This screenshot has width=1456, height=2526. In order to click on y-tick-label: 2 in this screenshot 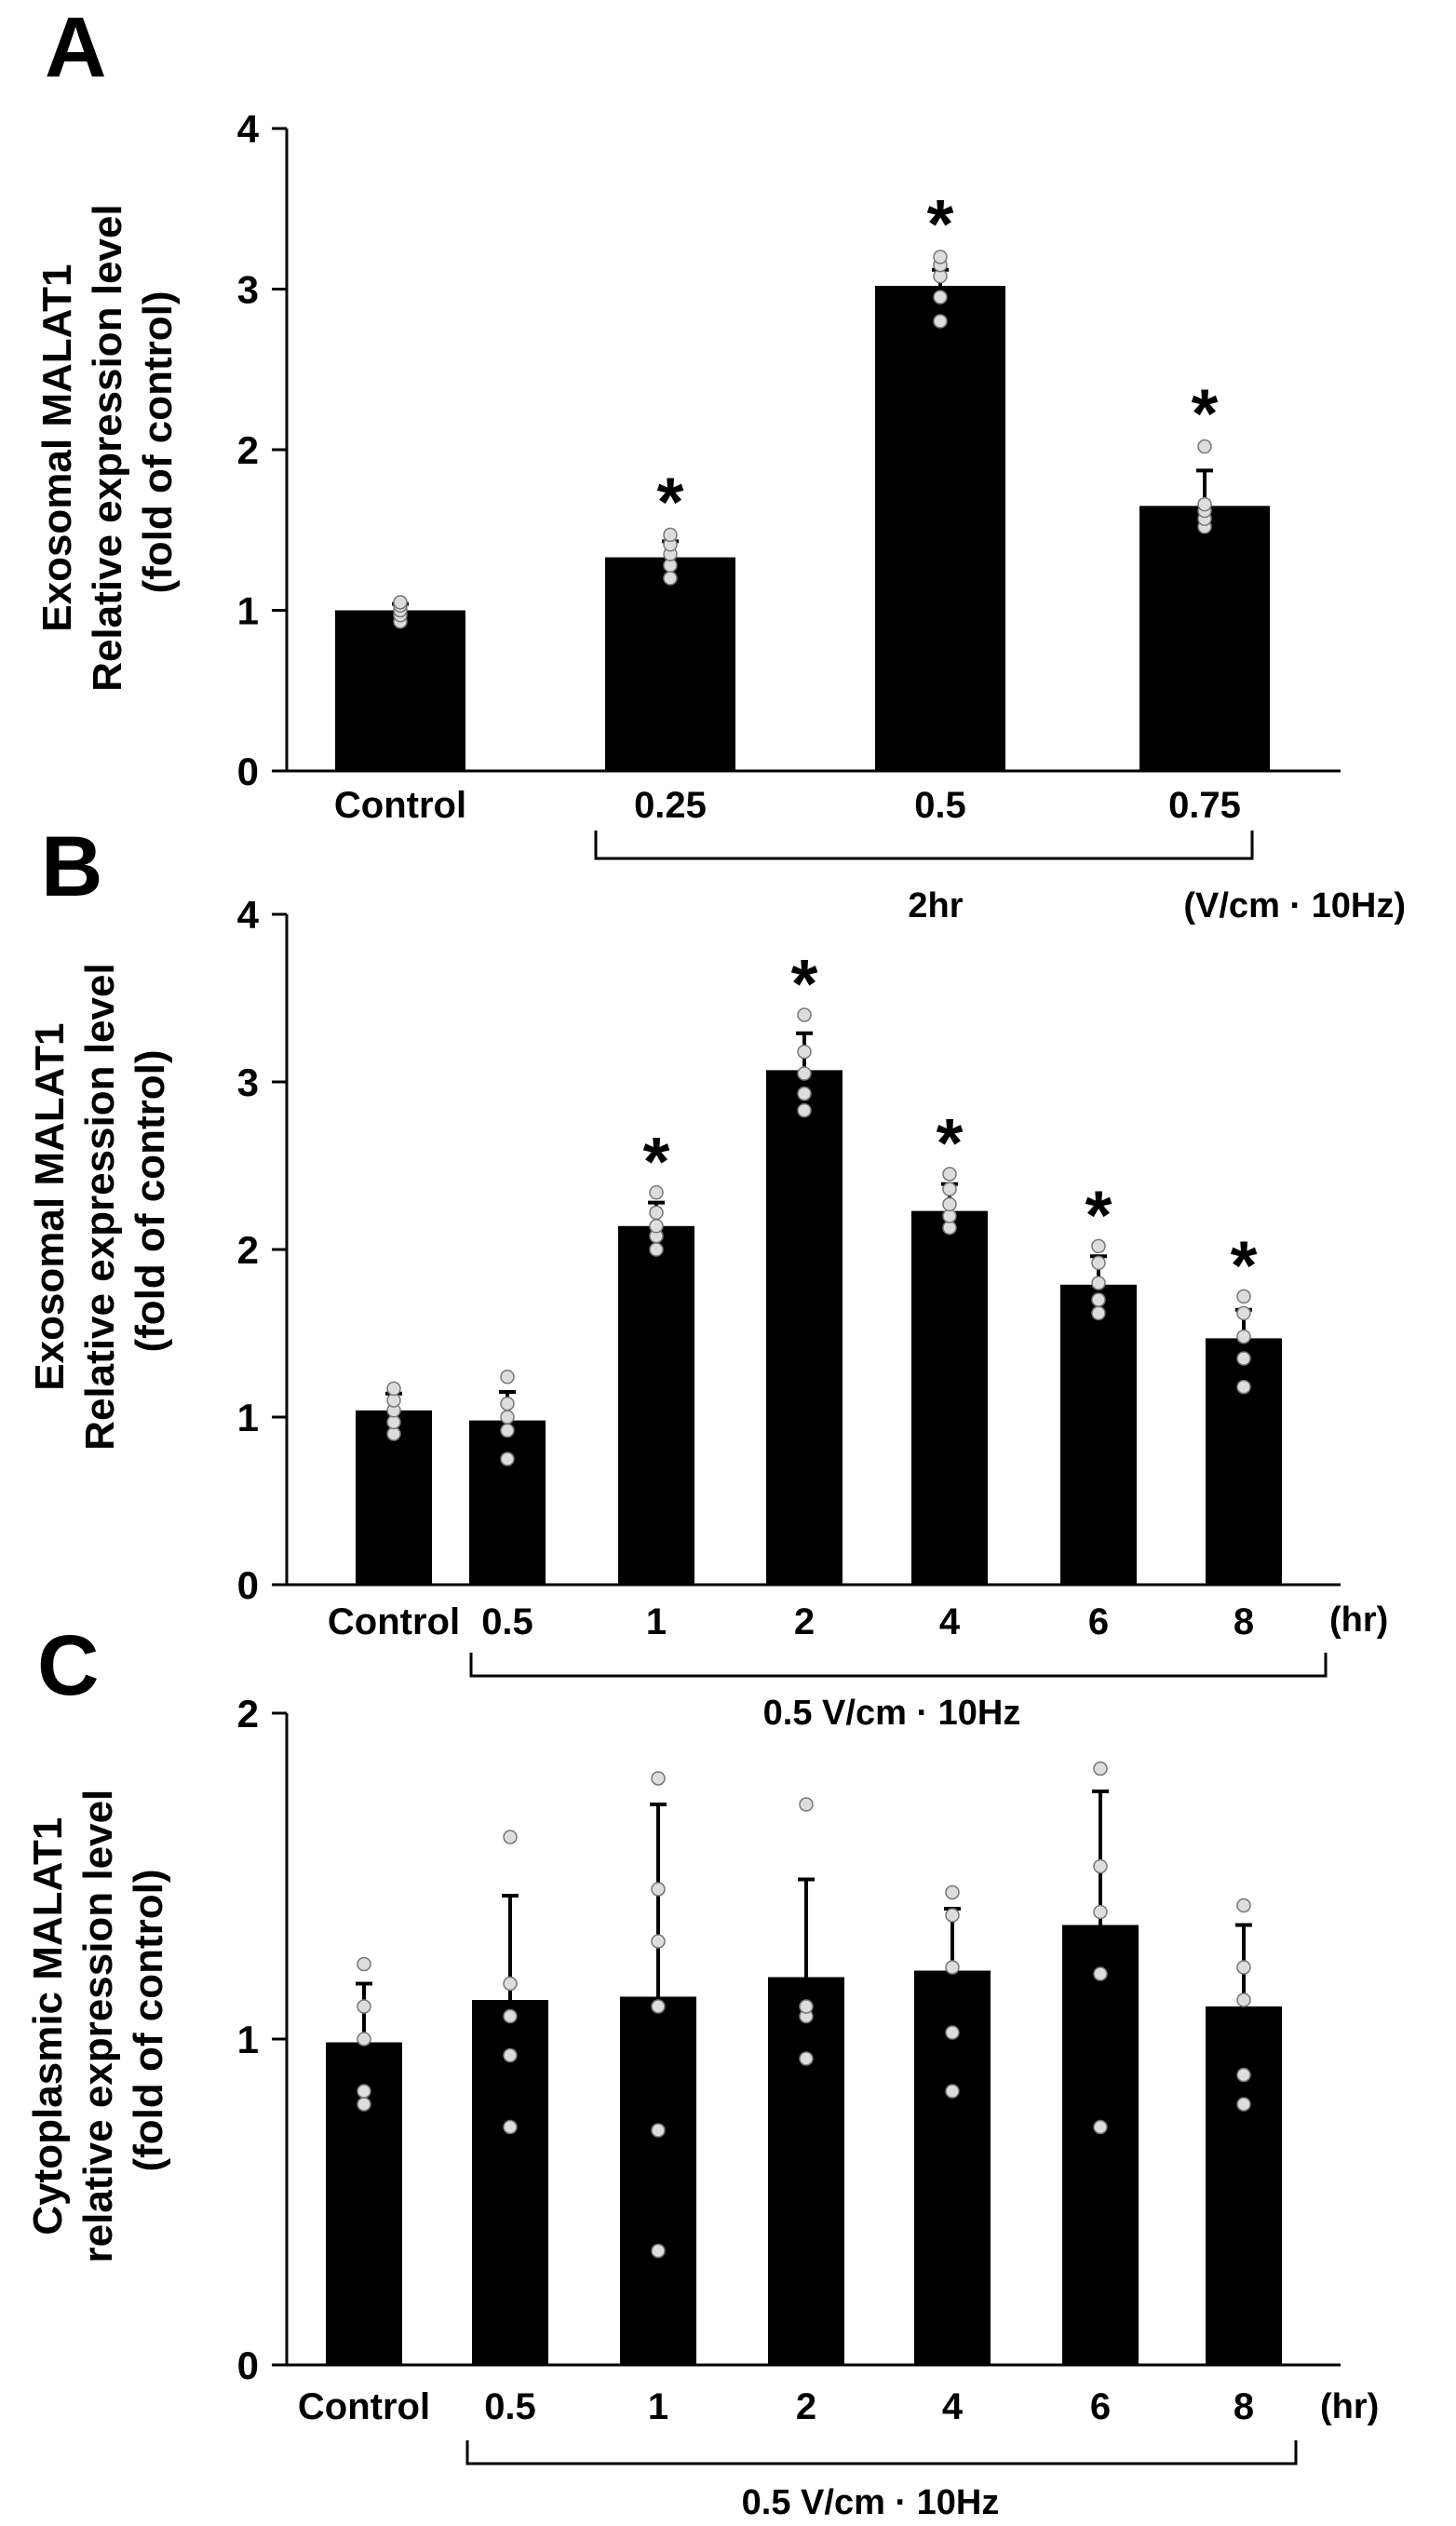, I will do `click(248, 1714)`.